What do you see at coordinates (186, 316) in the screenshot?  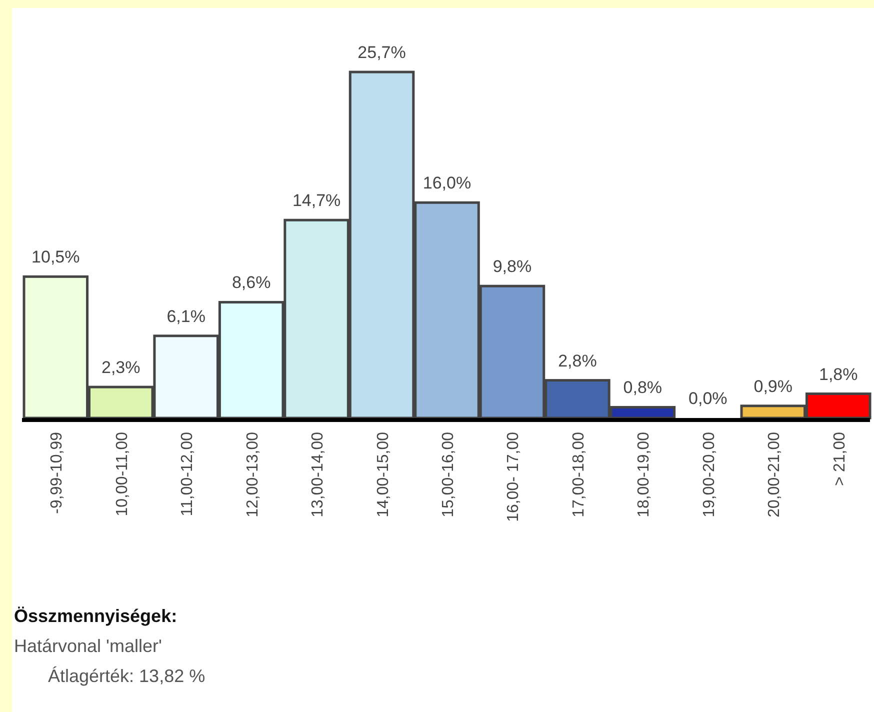 I see `data-label: 6,1%` at bounding box center [186, 316].